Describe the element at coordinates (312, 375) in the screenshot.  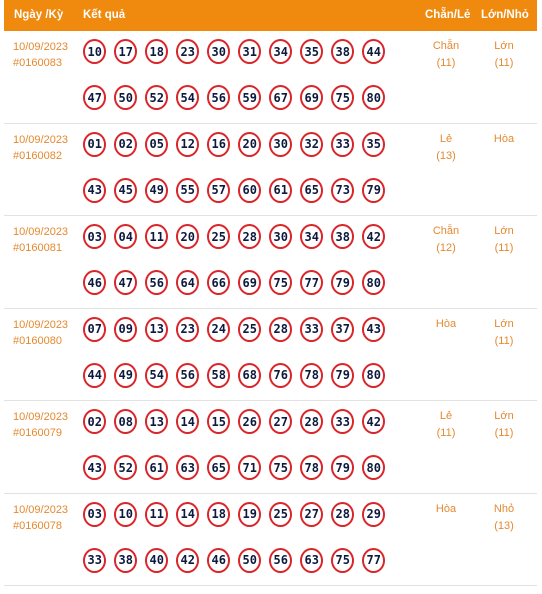
I see `number-ball: 78` at that location.